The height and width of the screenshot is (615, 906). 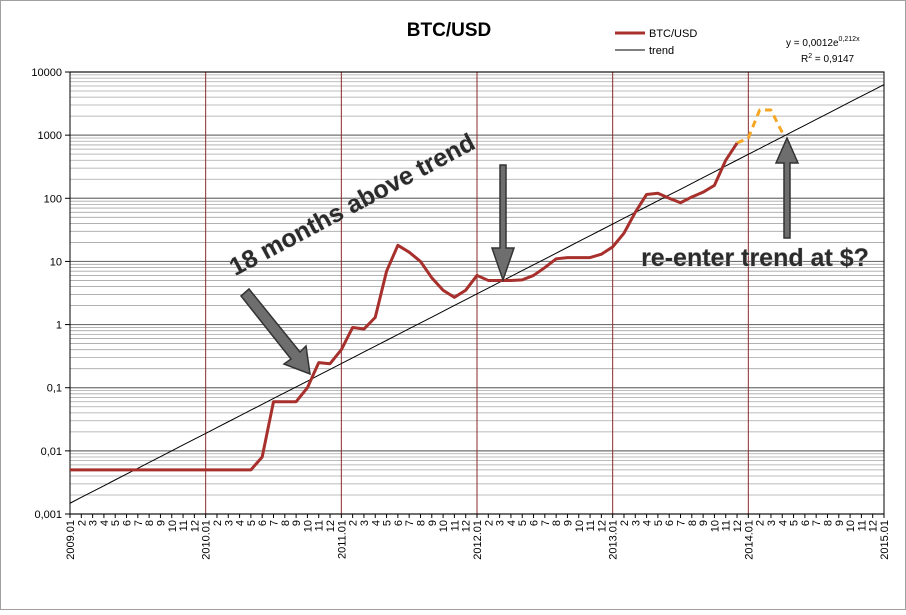 I want to click on y-tick-label: 1, so click(x=59, y=326).